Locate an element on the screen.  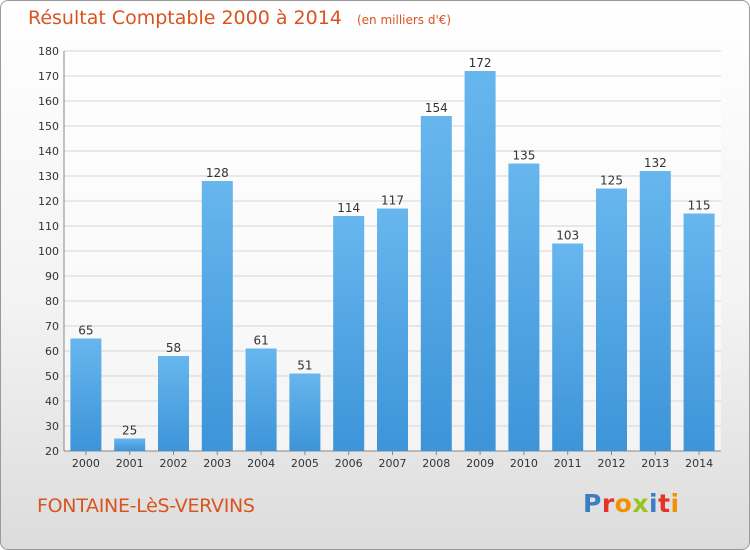
x-tick-label: 2013 is located at coordinates (655, 463).